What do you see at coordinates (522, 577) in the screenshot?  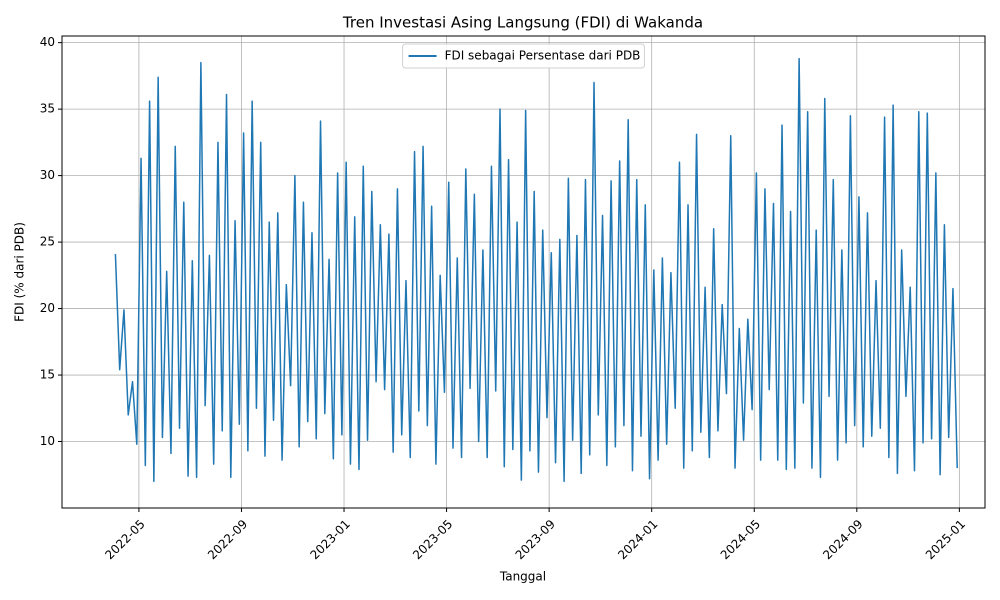 I see `x-axis-label: Tanggal` at bounding box center [522, 577].